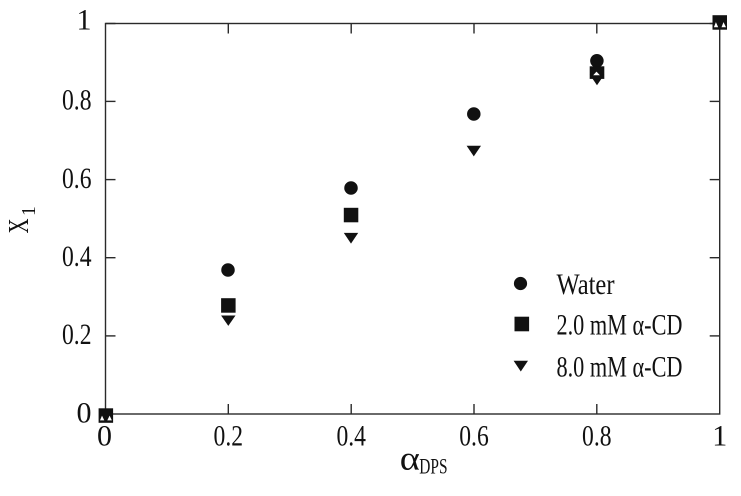 This screenshot has height=496, width=741. What do you see at coordinates (19, 225) in the screenshot?
I see `svg-text: X` at bounding box center [19, 225].